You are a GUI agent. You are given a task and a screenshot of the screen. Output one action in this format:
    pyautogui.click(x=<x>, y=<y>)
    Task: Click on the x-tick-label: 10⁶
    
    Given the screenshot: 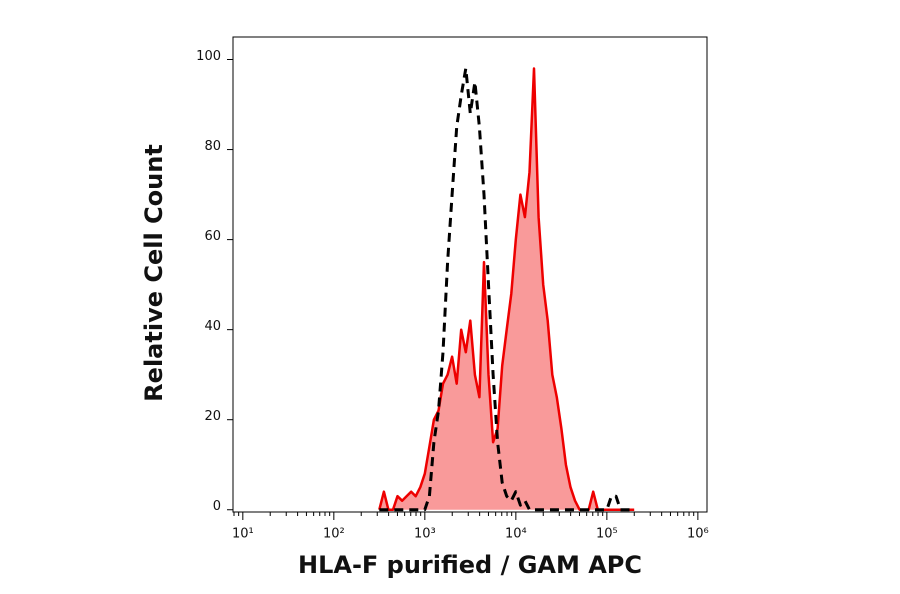 What is the action you would take?
    pyautogui.click(x=698, y=534)
    